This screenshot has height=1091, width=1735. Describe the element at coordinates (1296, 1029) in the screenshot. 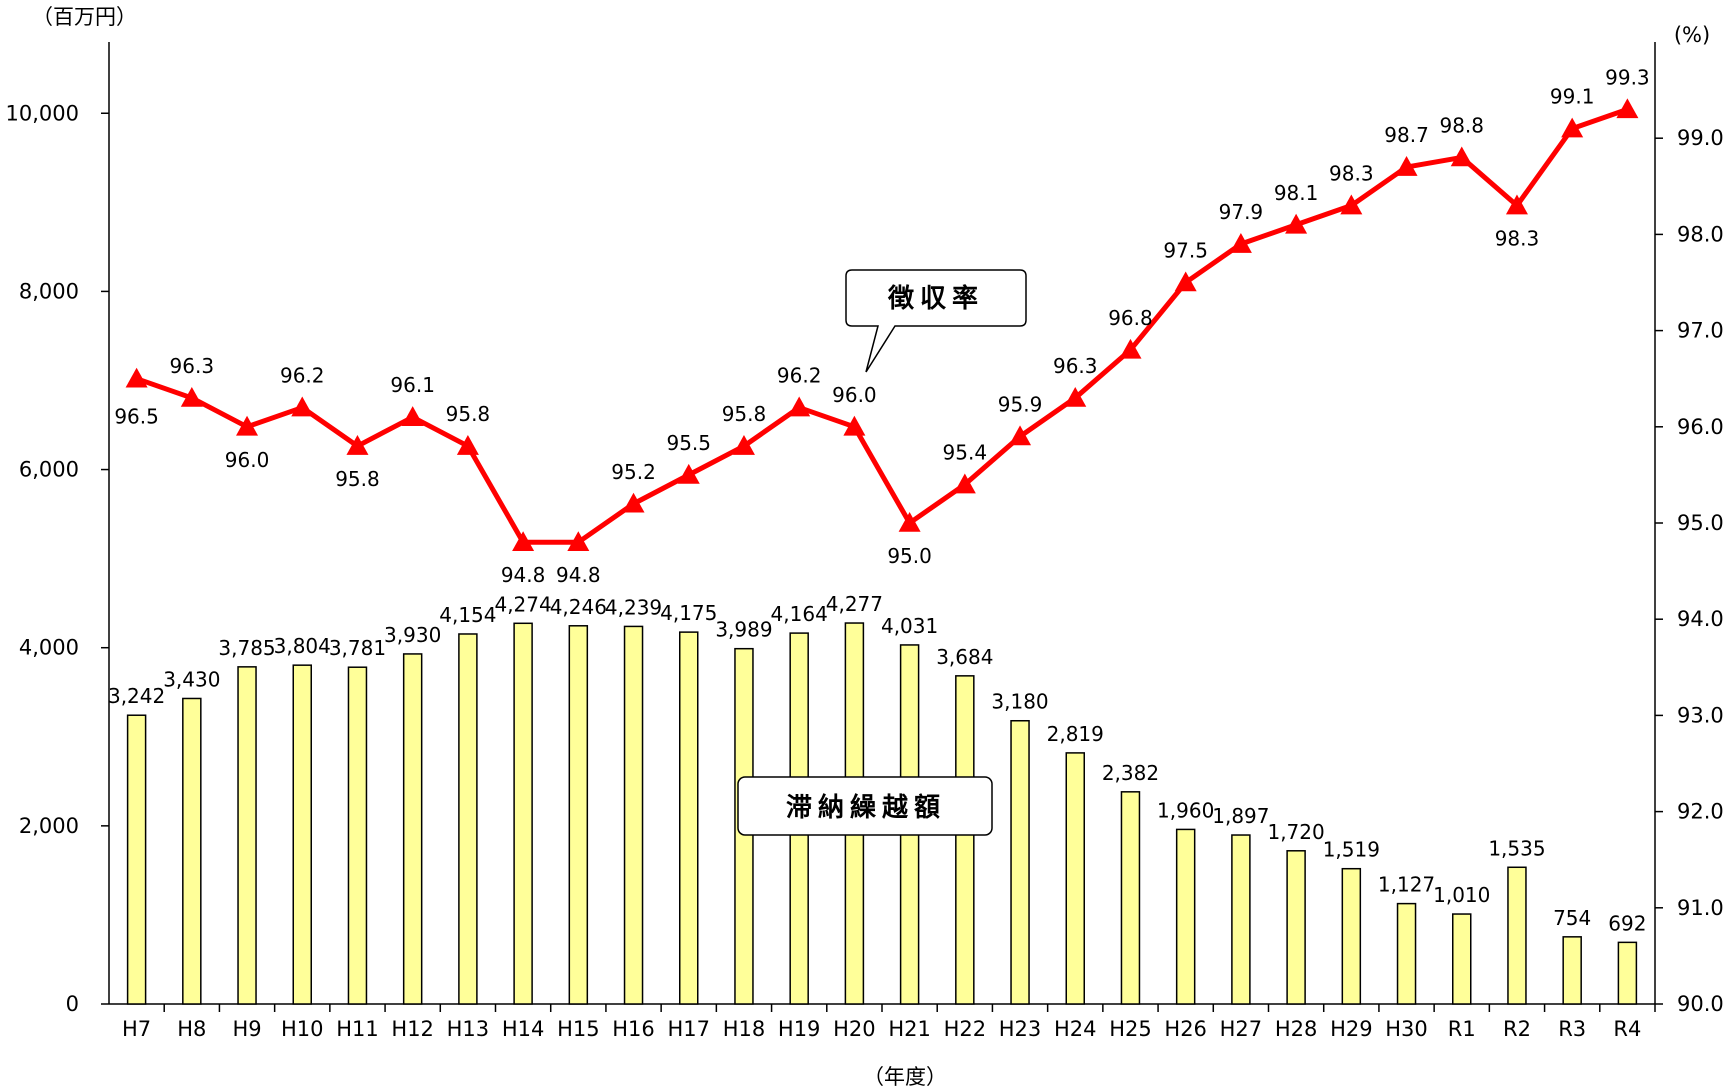

I see `x-tick-label: H28` at that location.